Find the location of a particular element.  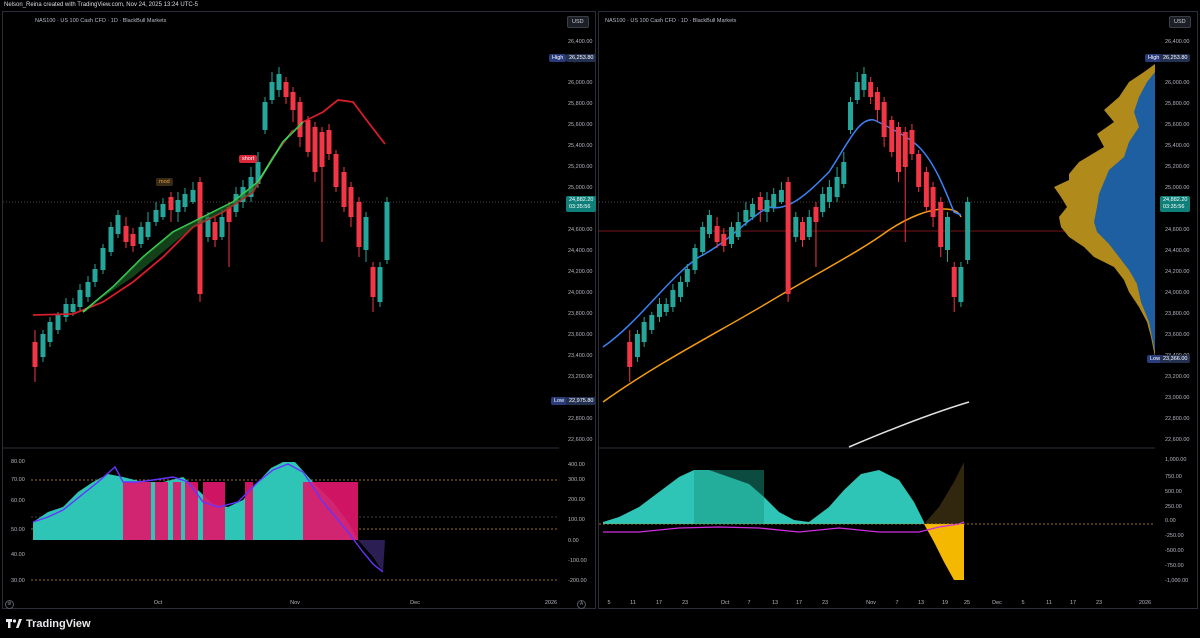

left-osc-left-tick: 30.00 is located at coordinates (18, 581).